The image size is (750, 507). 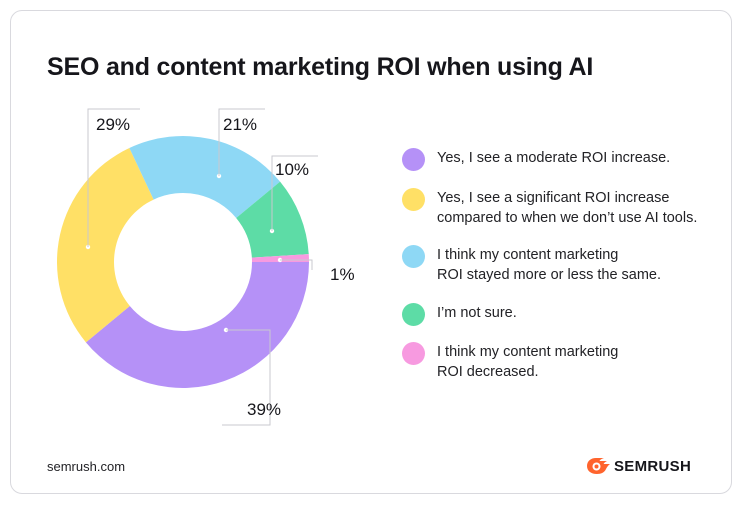 I want to click on brand-name: SEMRUSH, so click(x=653, y=466).